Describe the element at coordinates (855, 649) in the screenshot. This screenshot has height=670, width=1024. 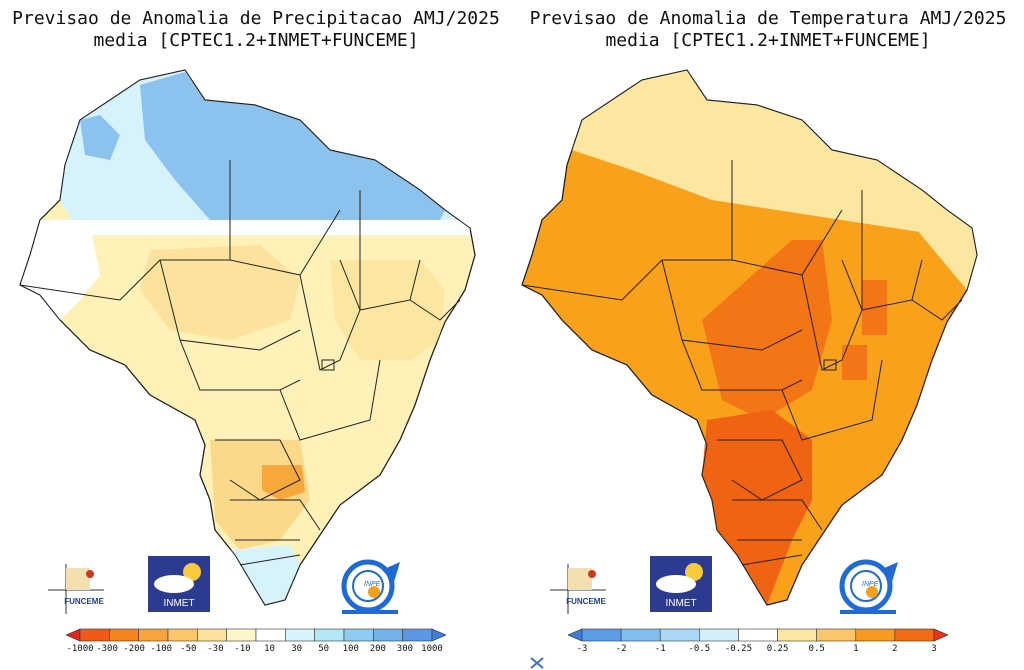
I see `temperature-colorbar-label: 1` at that location.